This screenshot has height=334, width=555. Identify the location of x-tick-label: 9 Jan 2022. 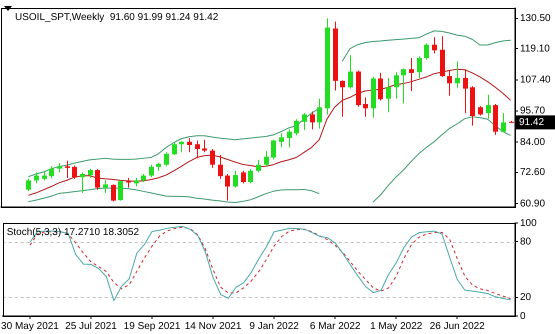
(274, 326).